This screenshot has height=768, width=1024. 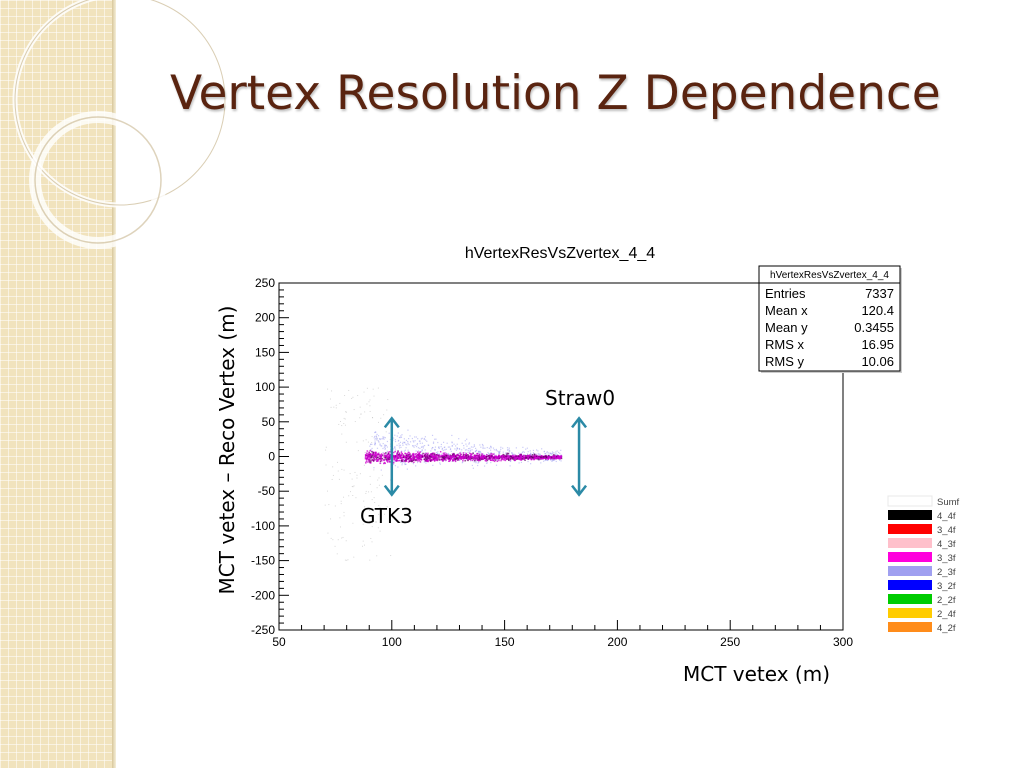 I want to click on x-tick-label: 250, so click(x=730, y=642).